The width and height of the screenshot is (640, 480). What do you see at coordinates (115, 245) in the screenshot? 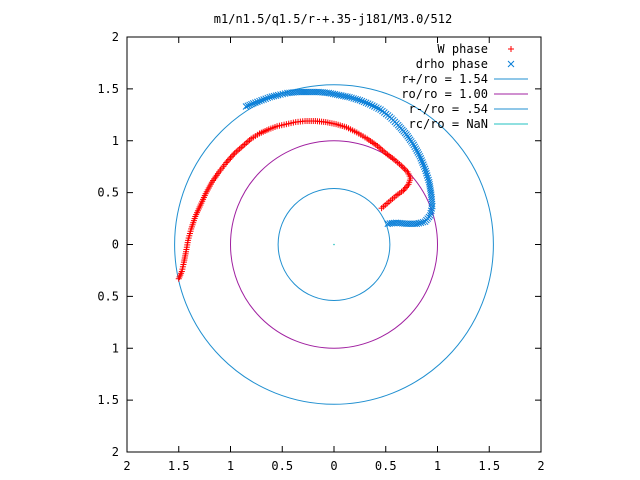
I see `y-tick-label: 0` at bounding box center [115, 245].